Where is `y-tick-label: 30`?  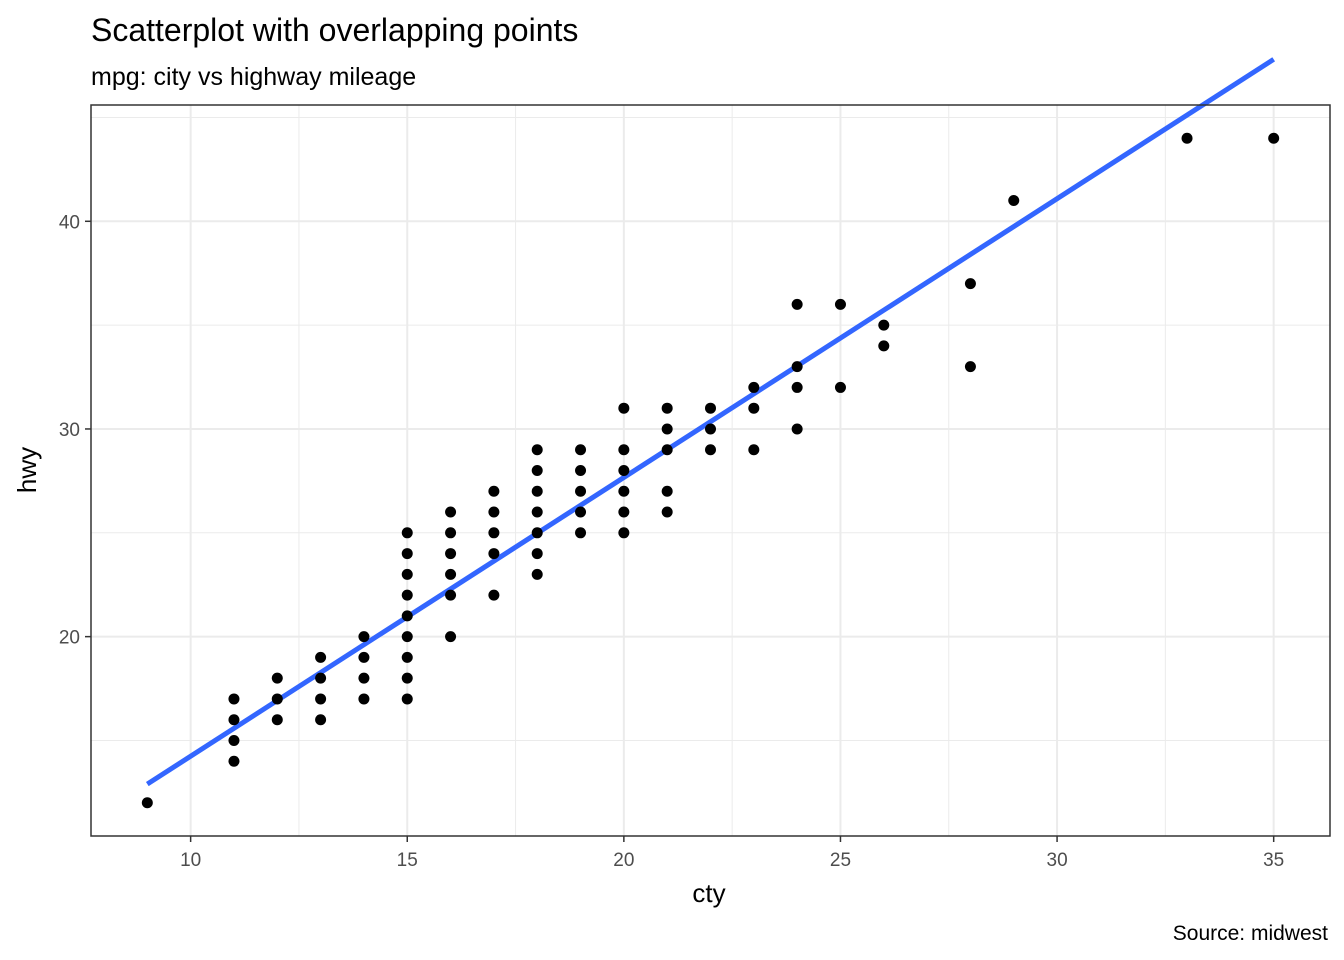
y-tick-label: 30 is located at coordinates (69, 430).